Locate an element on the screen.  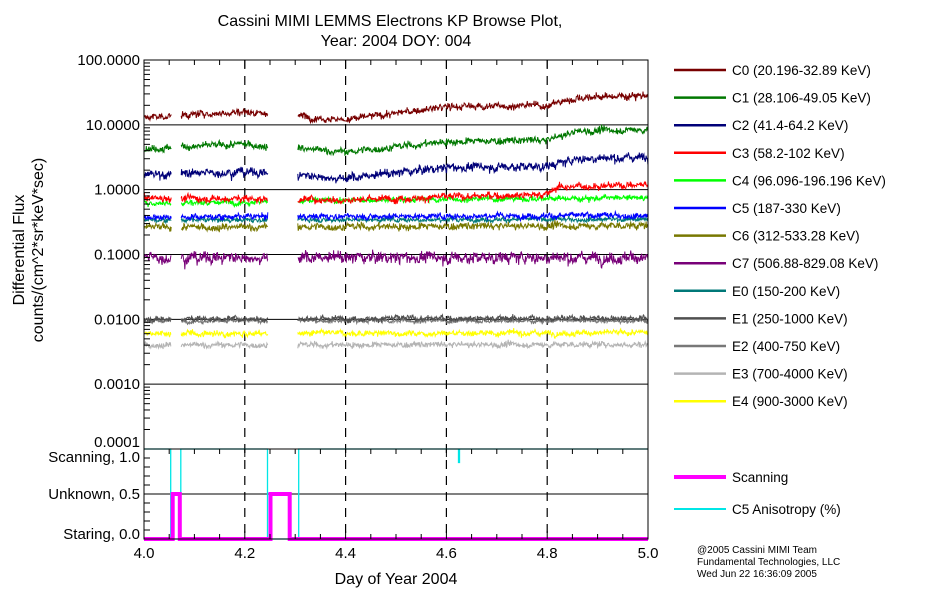
y-tick-label: 100.0000 is located at coordinates (108, 60).